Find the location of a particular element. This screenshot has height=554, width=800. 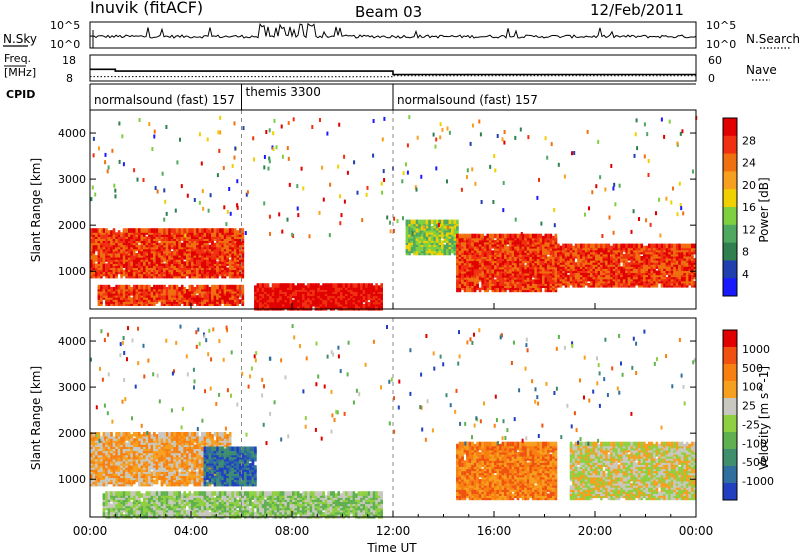

colorbar-tick-label: 28 is located at coordinates (749, 140).